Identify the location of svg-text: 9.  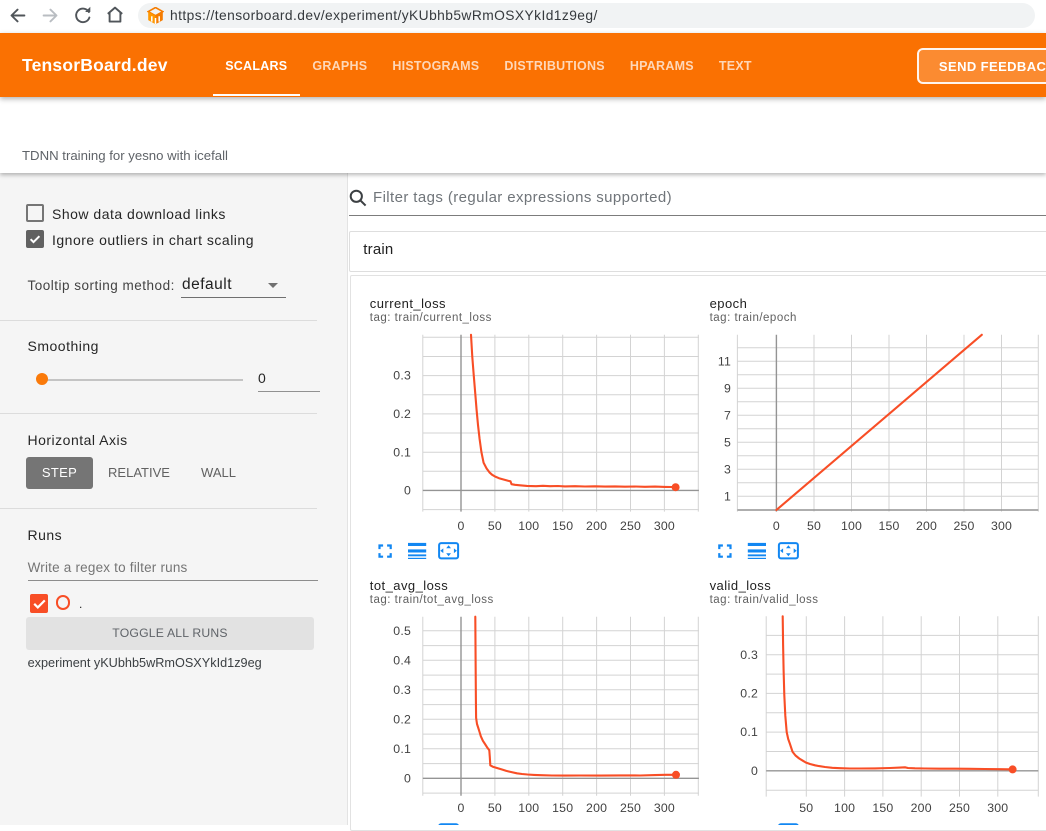
(727, 388).